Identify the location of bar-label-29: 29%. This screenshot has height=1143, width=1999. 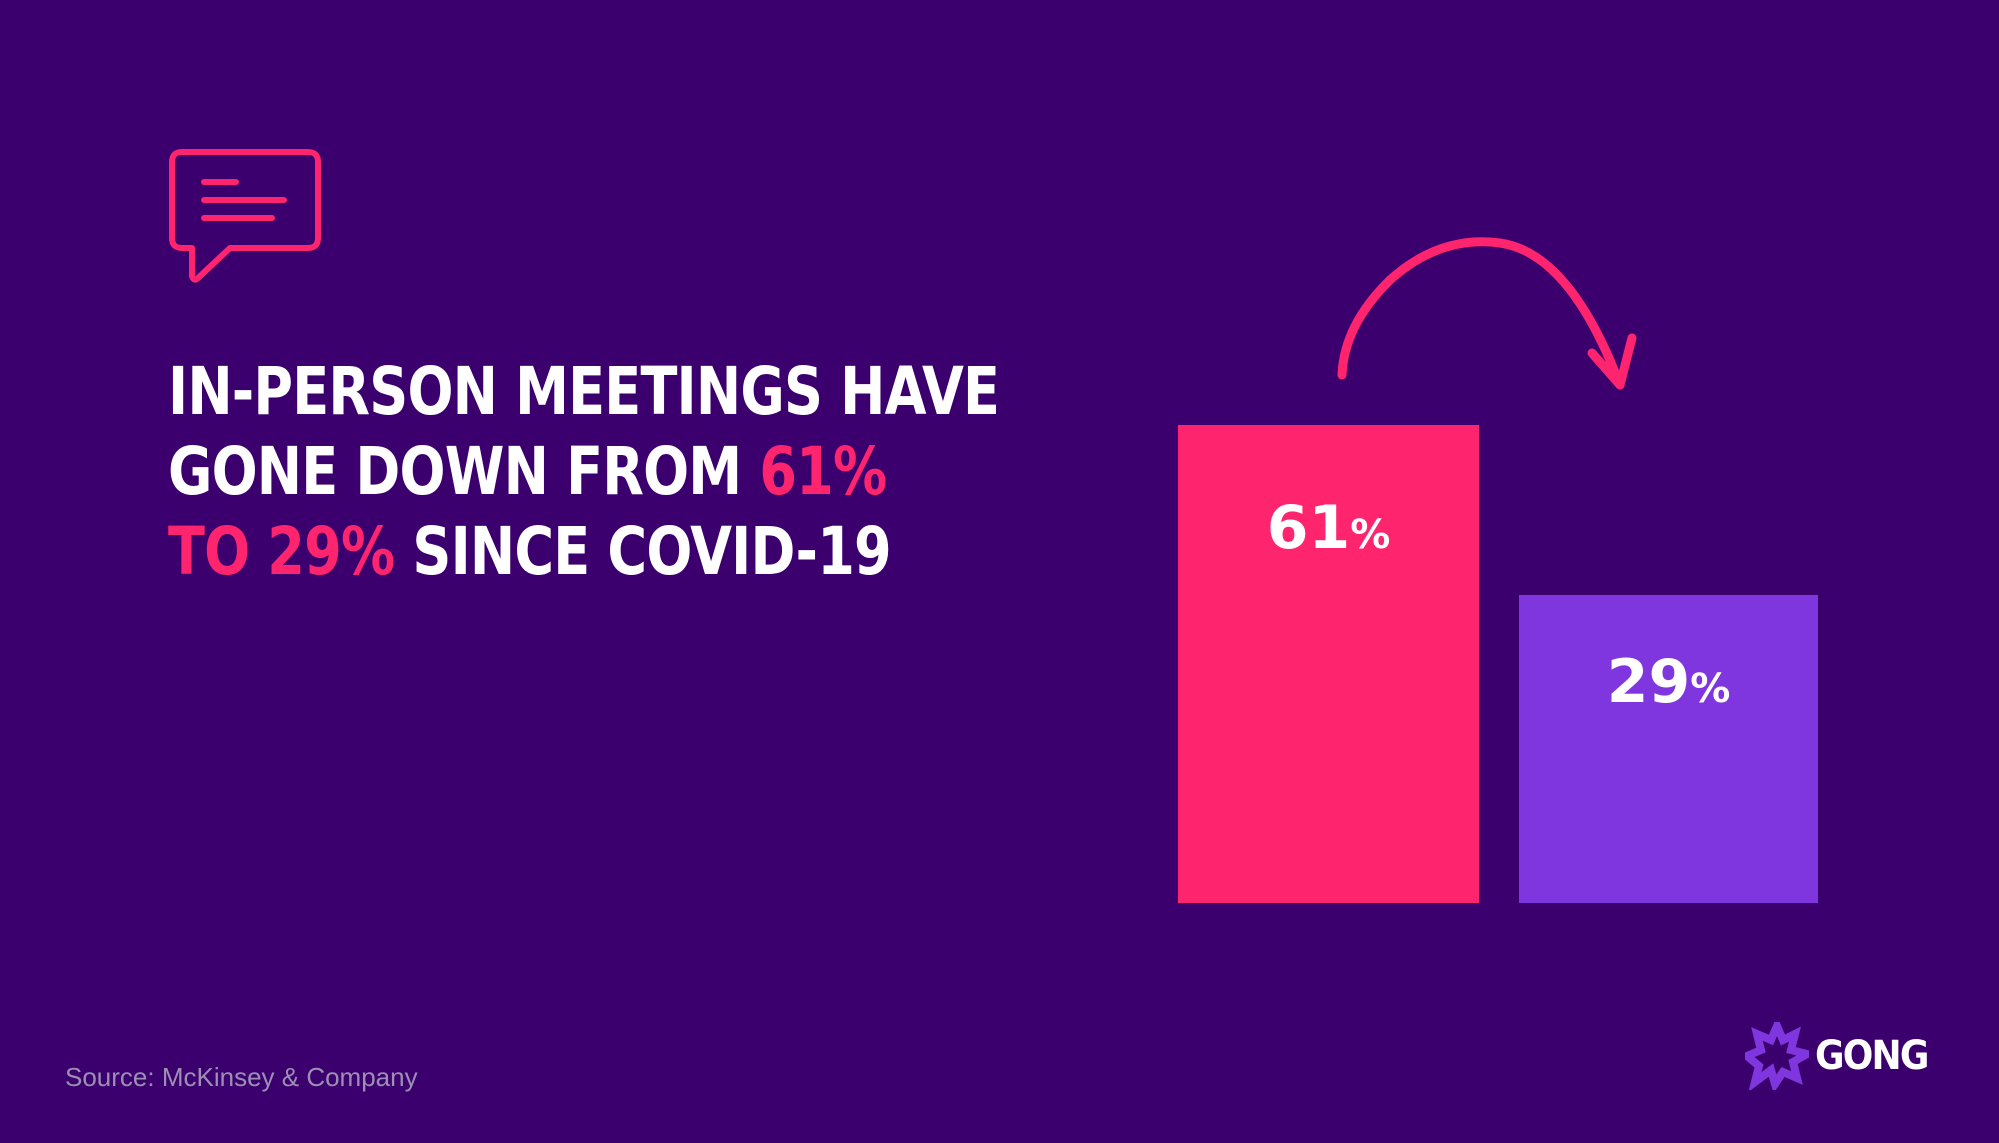
(1668, 682).